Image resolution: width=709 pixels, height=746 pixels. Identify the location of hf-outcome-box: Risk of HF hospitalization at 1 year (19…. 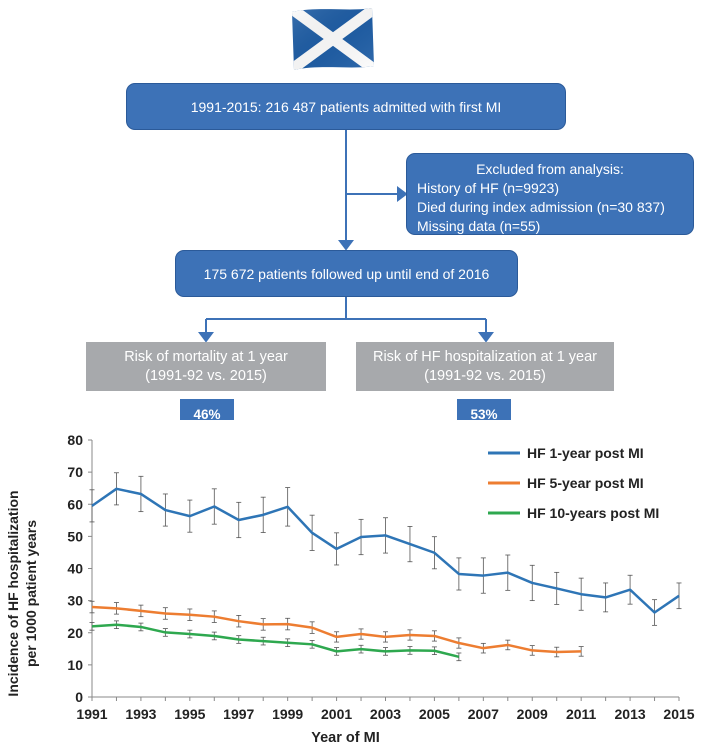
(485, 366).